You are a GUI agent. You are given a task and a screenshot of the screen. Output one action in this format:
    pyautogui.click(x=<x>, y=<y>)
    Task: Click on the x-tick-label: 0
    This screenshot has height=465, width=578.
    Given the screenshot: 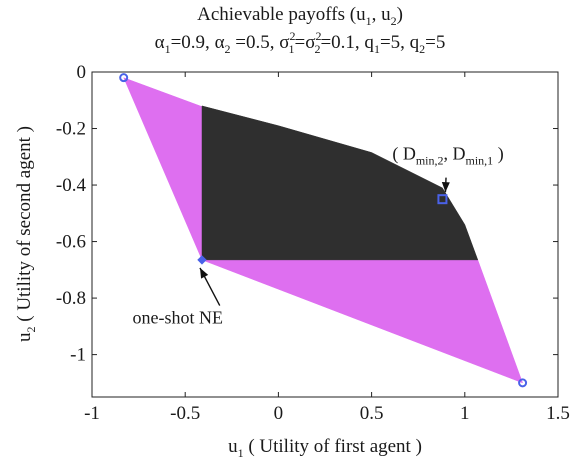 What is the action you would take?
    pyautogui.click(x=279, y=413)
    